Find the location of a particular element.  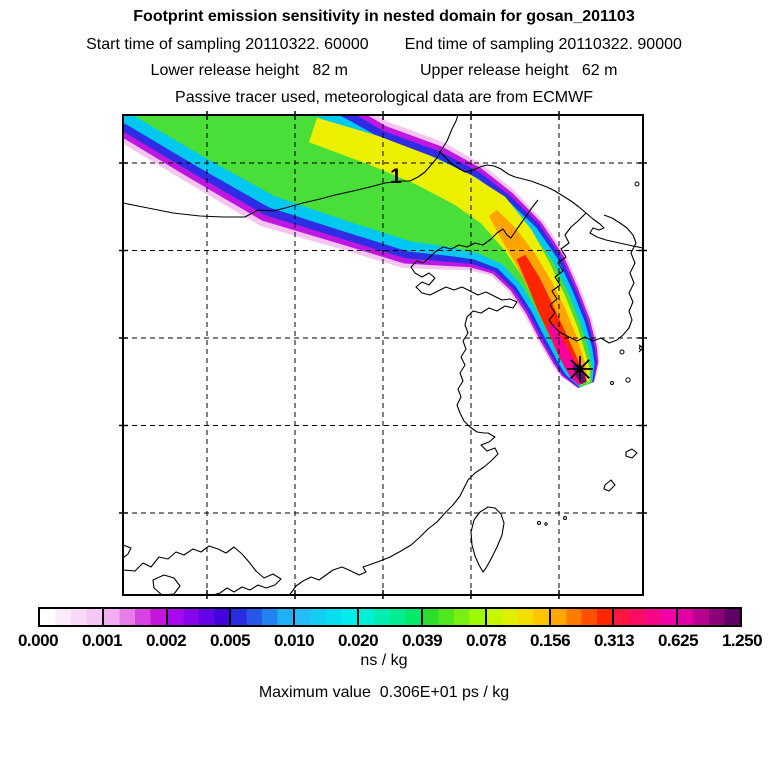

colorbar-tick-label: 0.313 is located at coordinates (614, 640).